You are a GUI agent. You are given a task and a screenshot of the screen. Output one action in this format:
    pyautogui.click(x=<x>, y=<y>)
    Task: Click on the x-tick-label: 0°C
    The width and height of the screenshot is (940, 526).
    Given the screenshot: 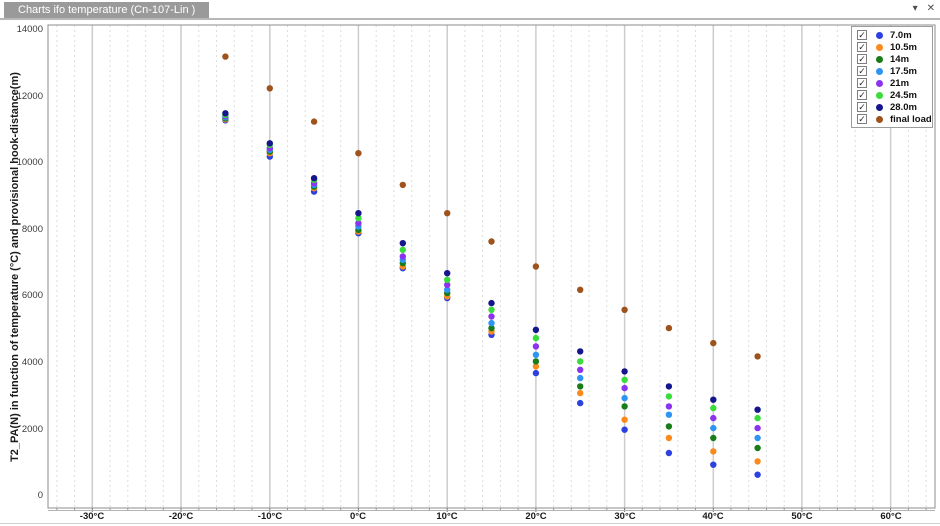 What is the action you would take?
    pyautogui.click(x=358, y=516)
    